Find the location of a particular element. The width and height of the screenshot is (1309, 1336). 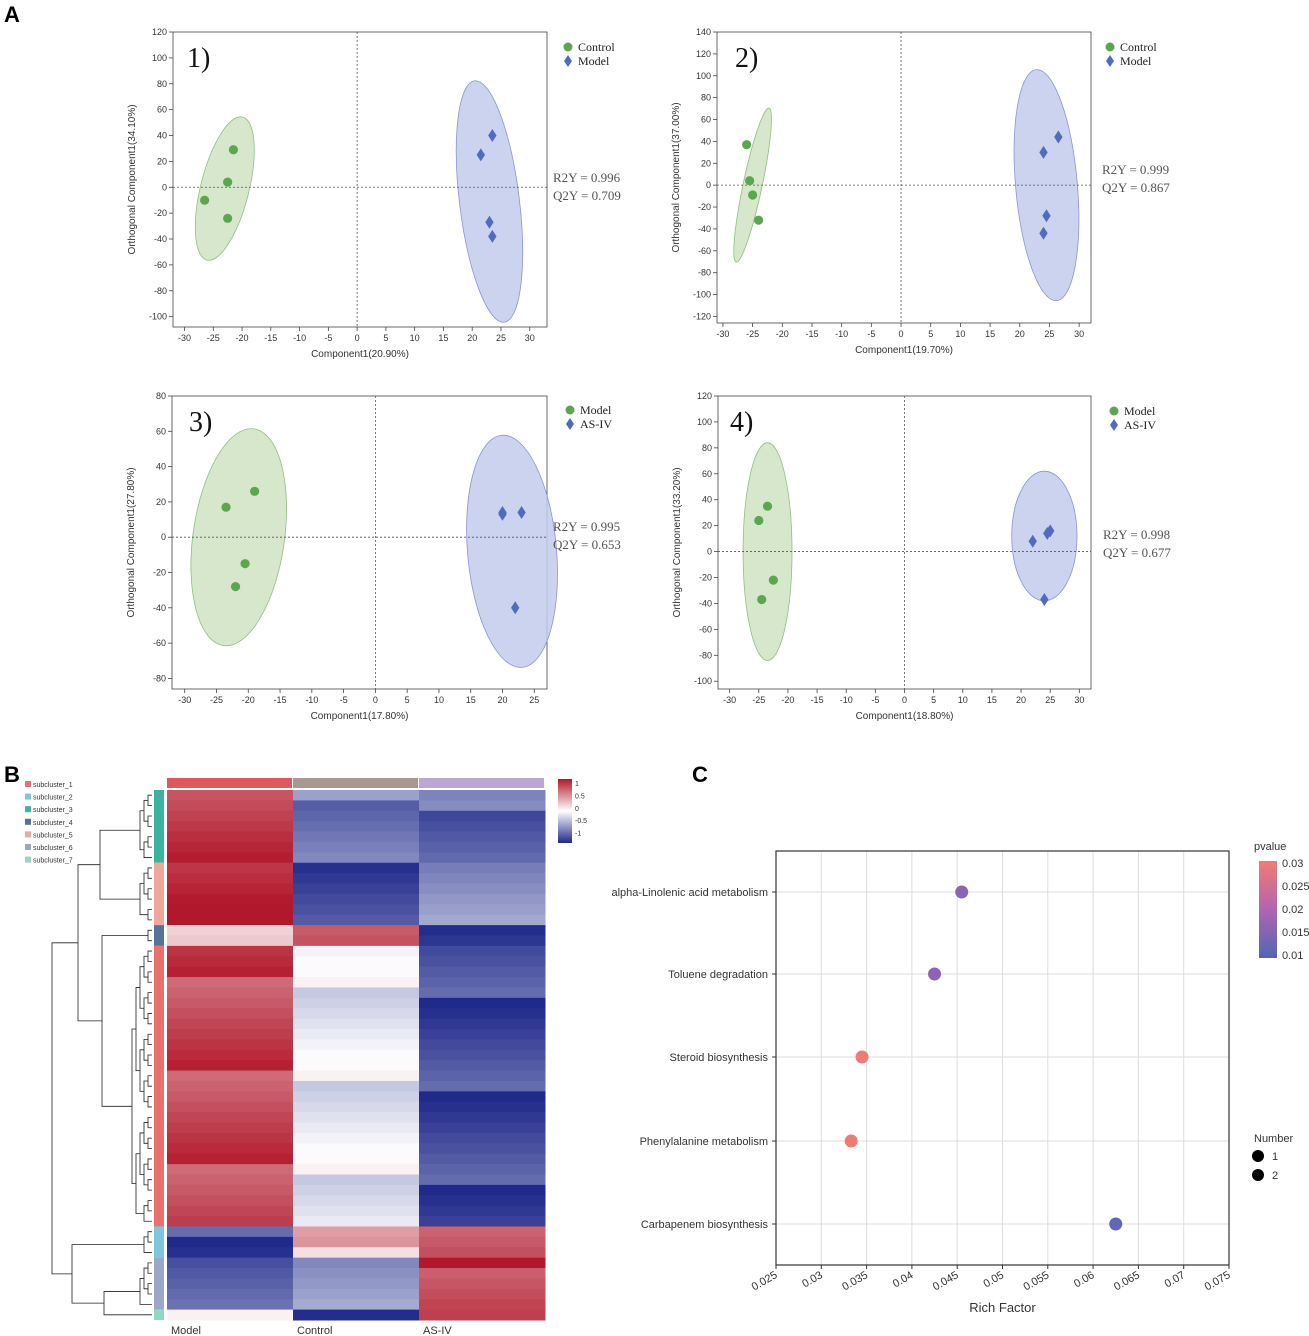

x-axis-label: Component1(20.90%) is located at coordinates (360, 354).